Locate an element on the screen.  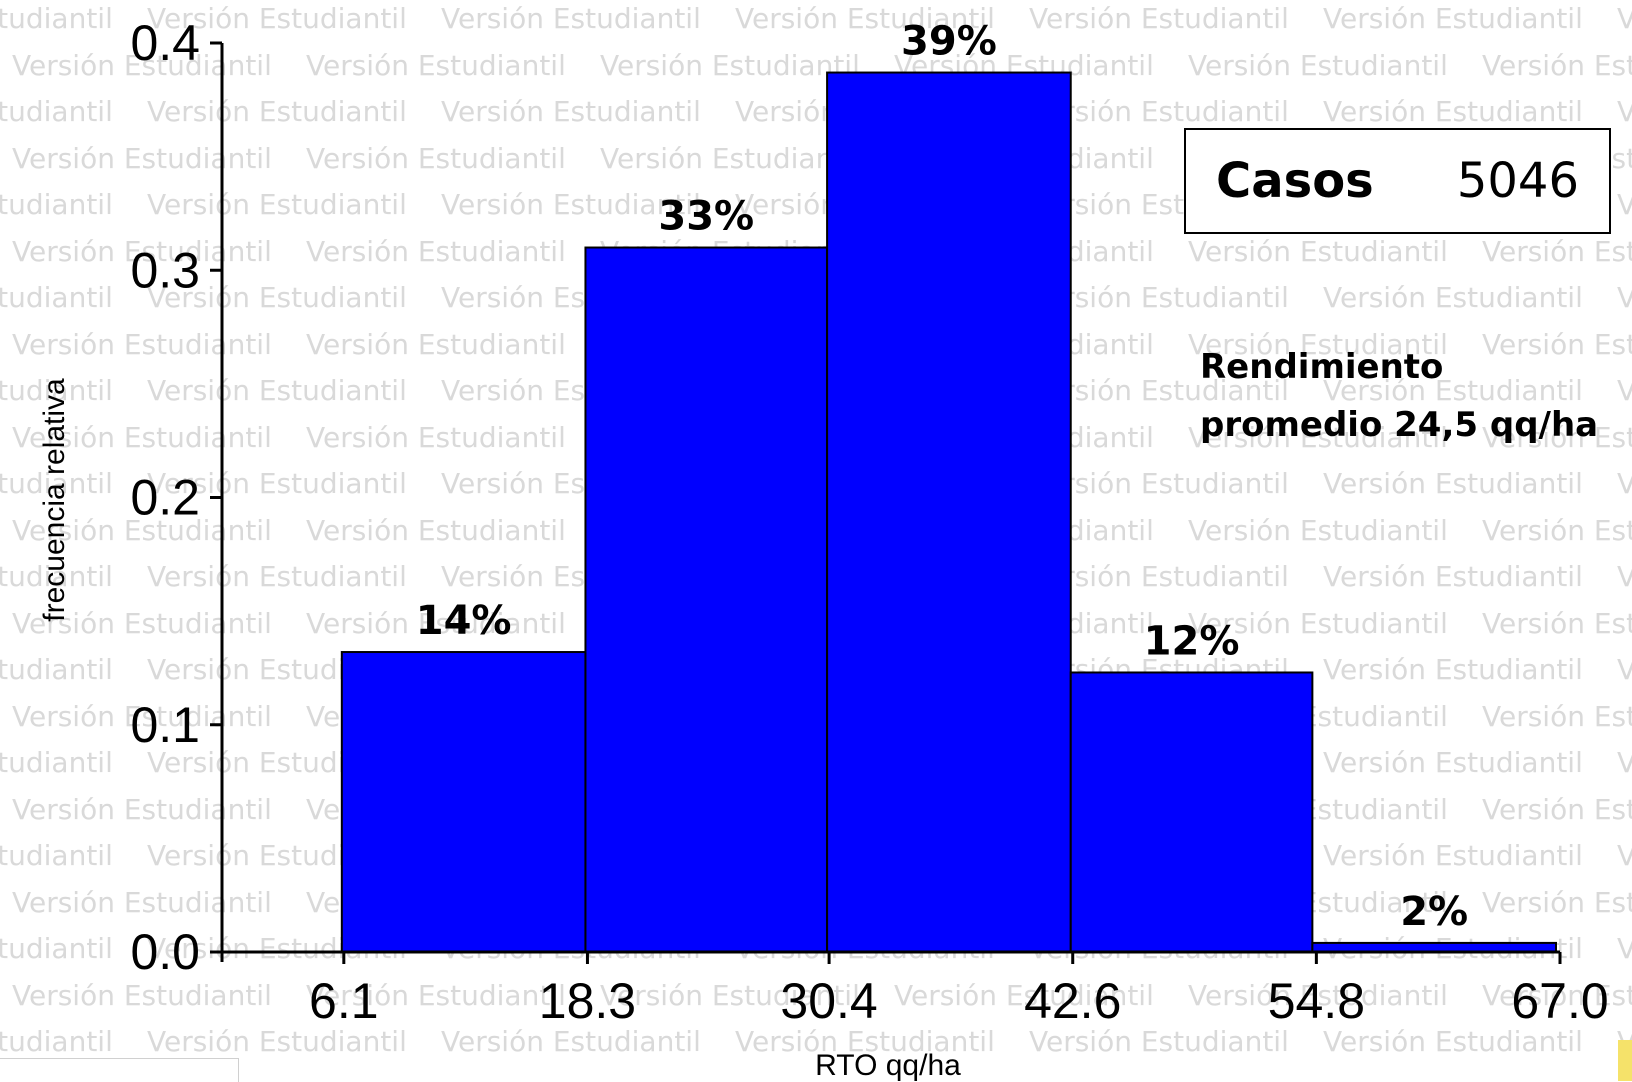
bar-data-label: 39% is located at coordinates (949, 42).